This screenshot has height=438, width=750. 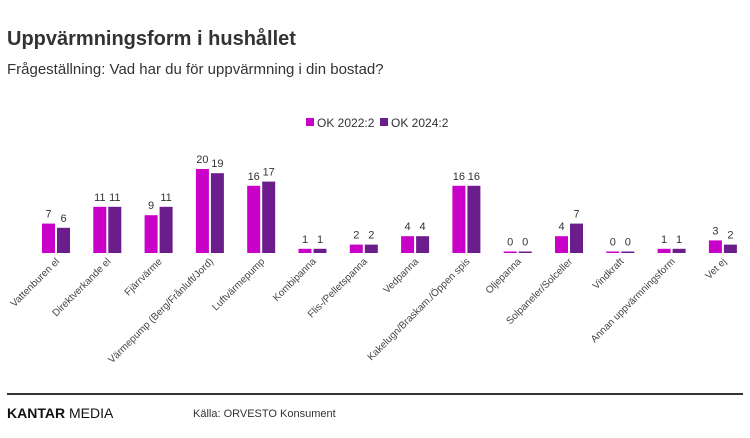 I want to click on category-label: Vindkraft, so click(x=609, y=274).